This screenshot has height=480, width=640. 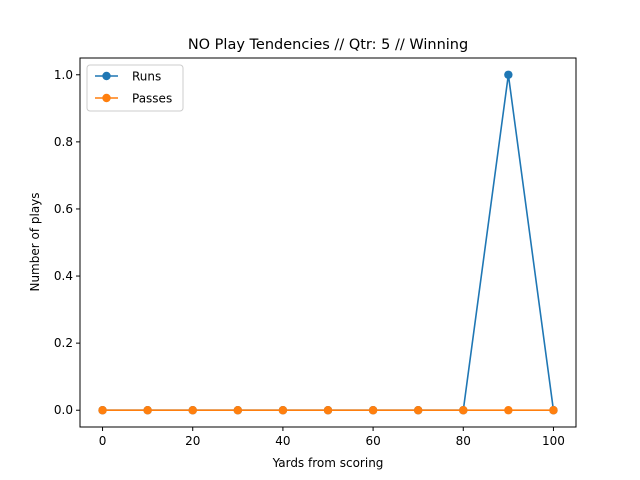 I want to click on y-tick-label: 0.0, so click(x=63, y=410).